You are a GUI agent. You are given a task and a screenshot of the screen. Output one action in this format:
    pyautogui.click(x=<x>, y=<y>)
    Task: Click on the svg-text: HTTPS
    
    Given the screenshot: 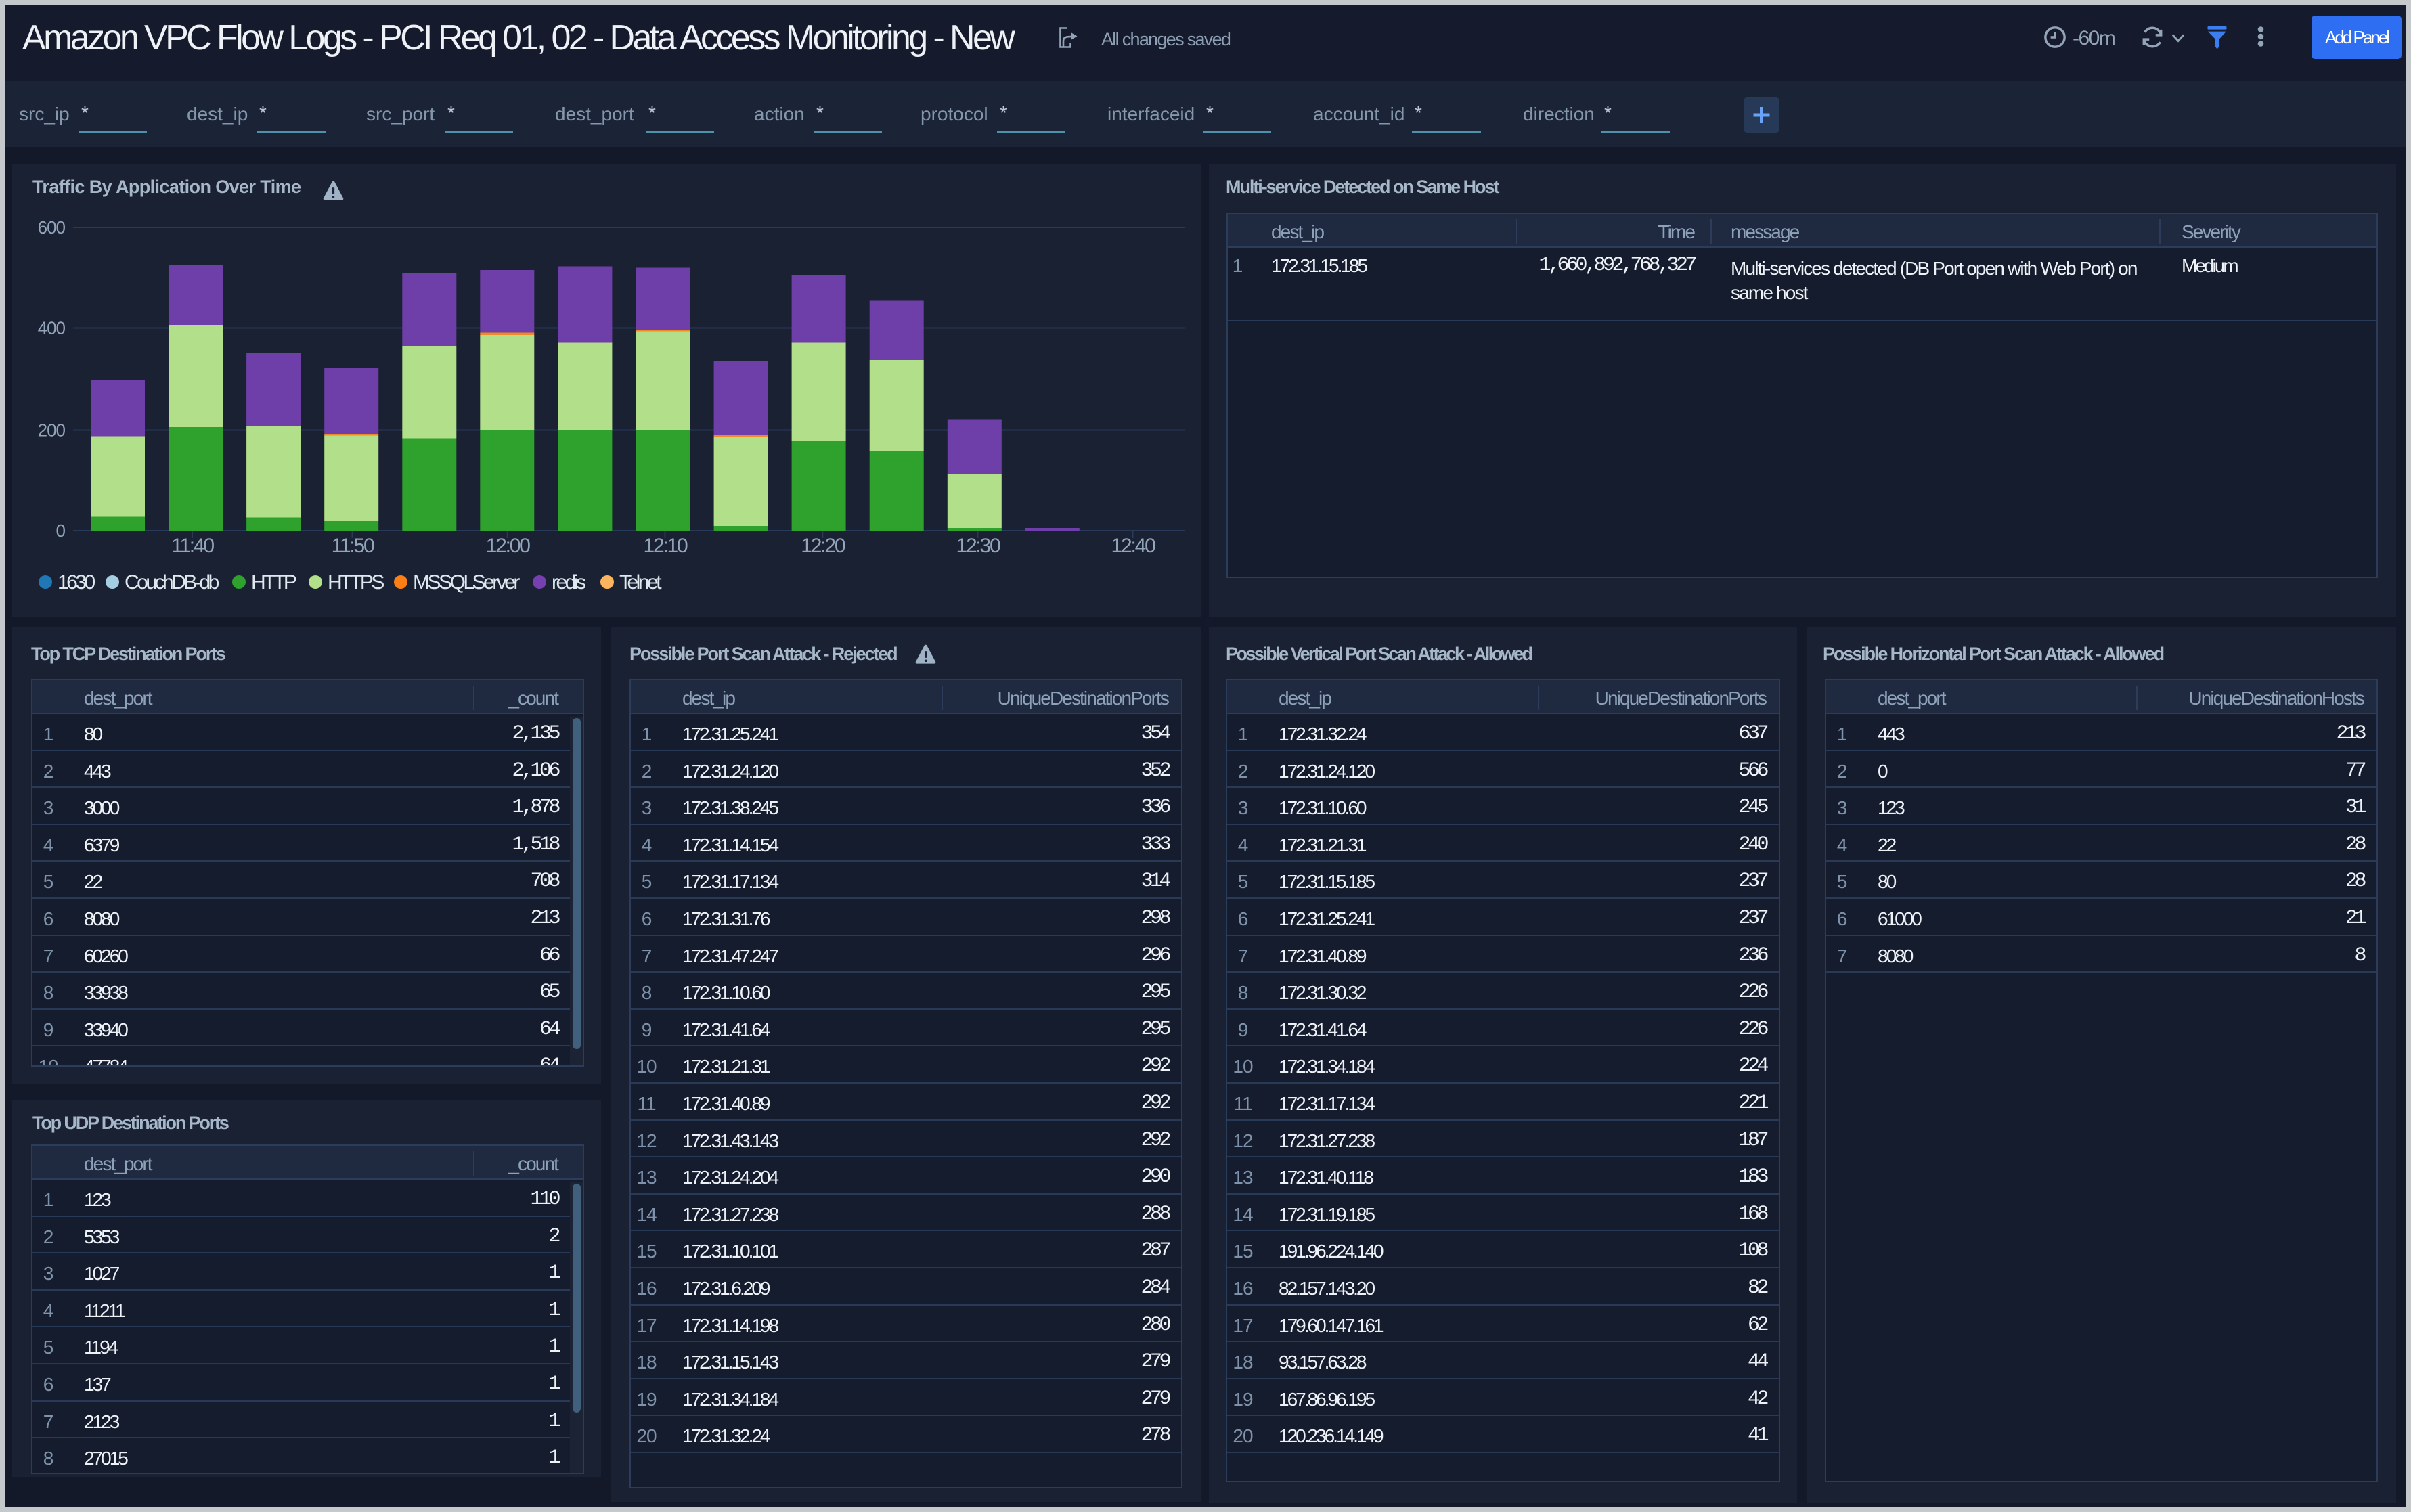 What is the action you would take?
    pyautogui.click(x=356, y=582)
    